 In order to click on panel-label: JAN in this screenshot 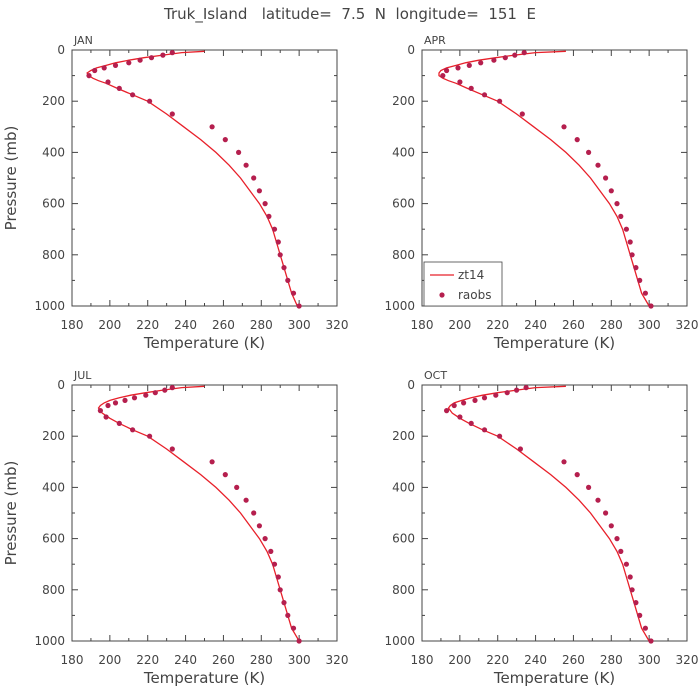, I will do `click(83, 40)`.